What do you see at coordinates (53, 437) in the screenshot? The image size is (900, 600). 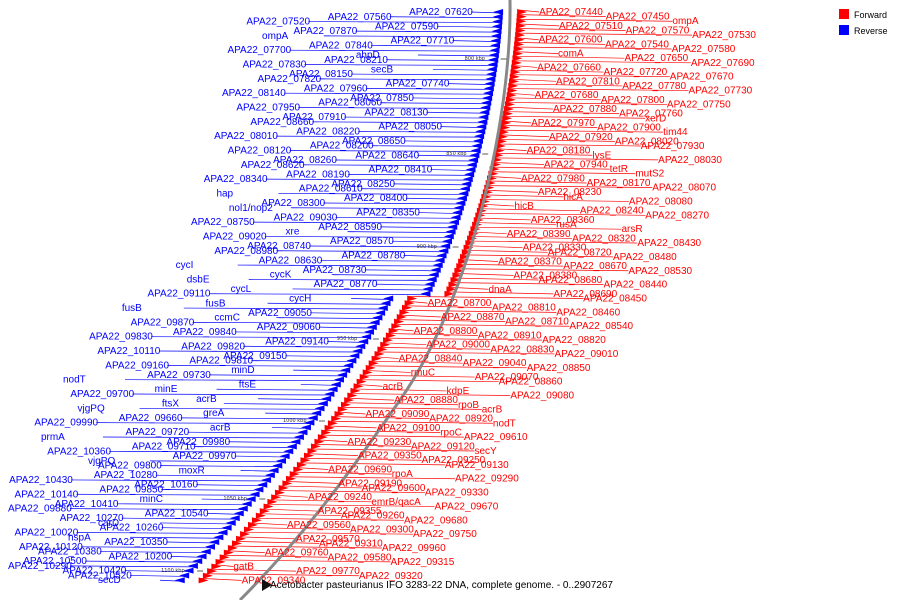 I see `reverse-gene-label: prmA` at bounding box center [53, 437].